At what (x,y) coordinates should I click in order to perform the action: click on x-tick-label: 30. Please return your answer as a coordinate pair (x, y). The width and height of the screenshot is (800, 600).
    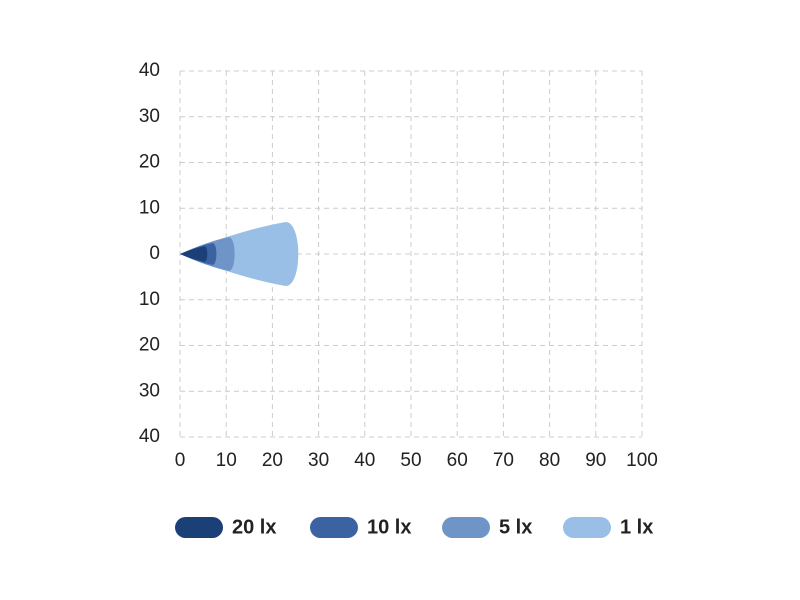
    Looking at the image, I should click on (318, 460).